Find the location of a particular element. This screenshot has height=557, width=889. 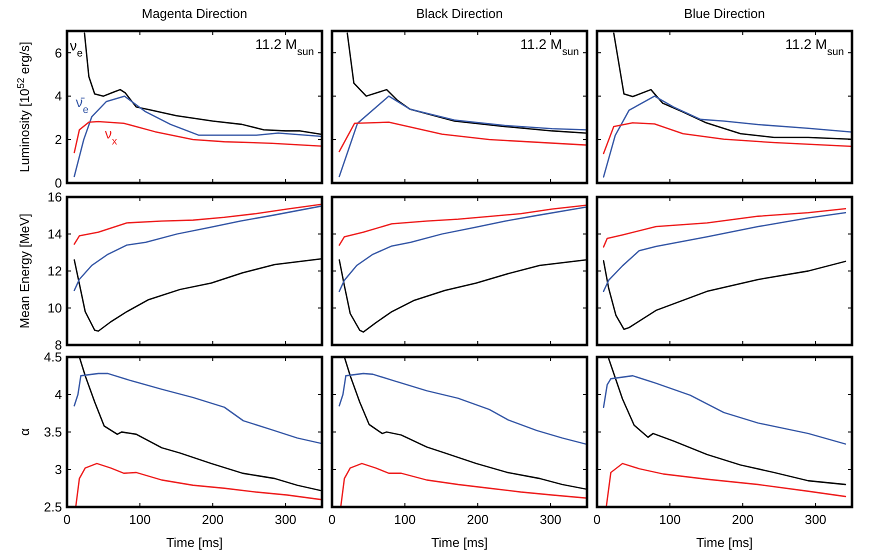

series-label: ν$_{e}$ is located at coordinates (76, 49).